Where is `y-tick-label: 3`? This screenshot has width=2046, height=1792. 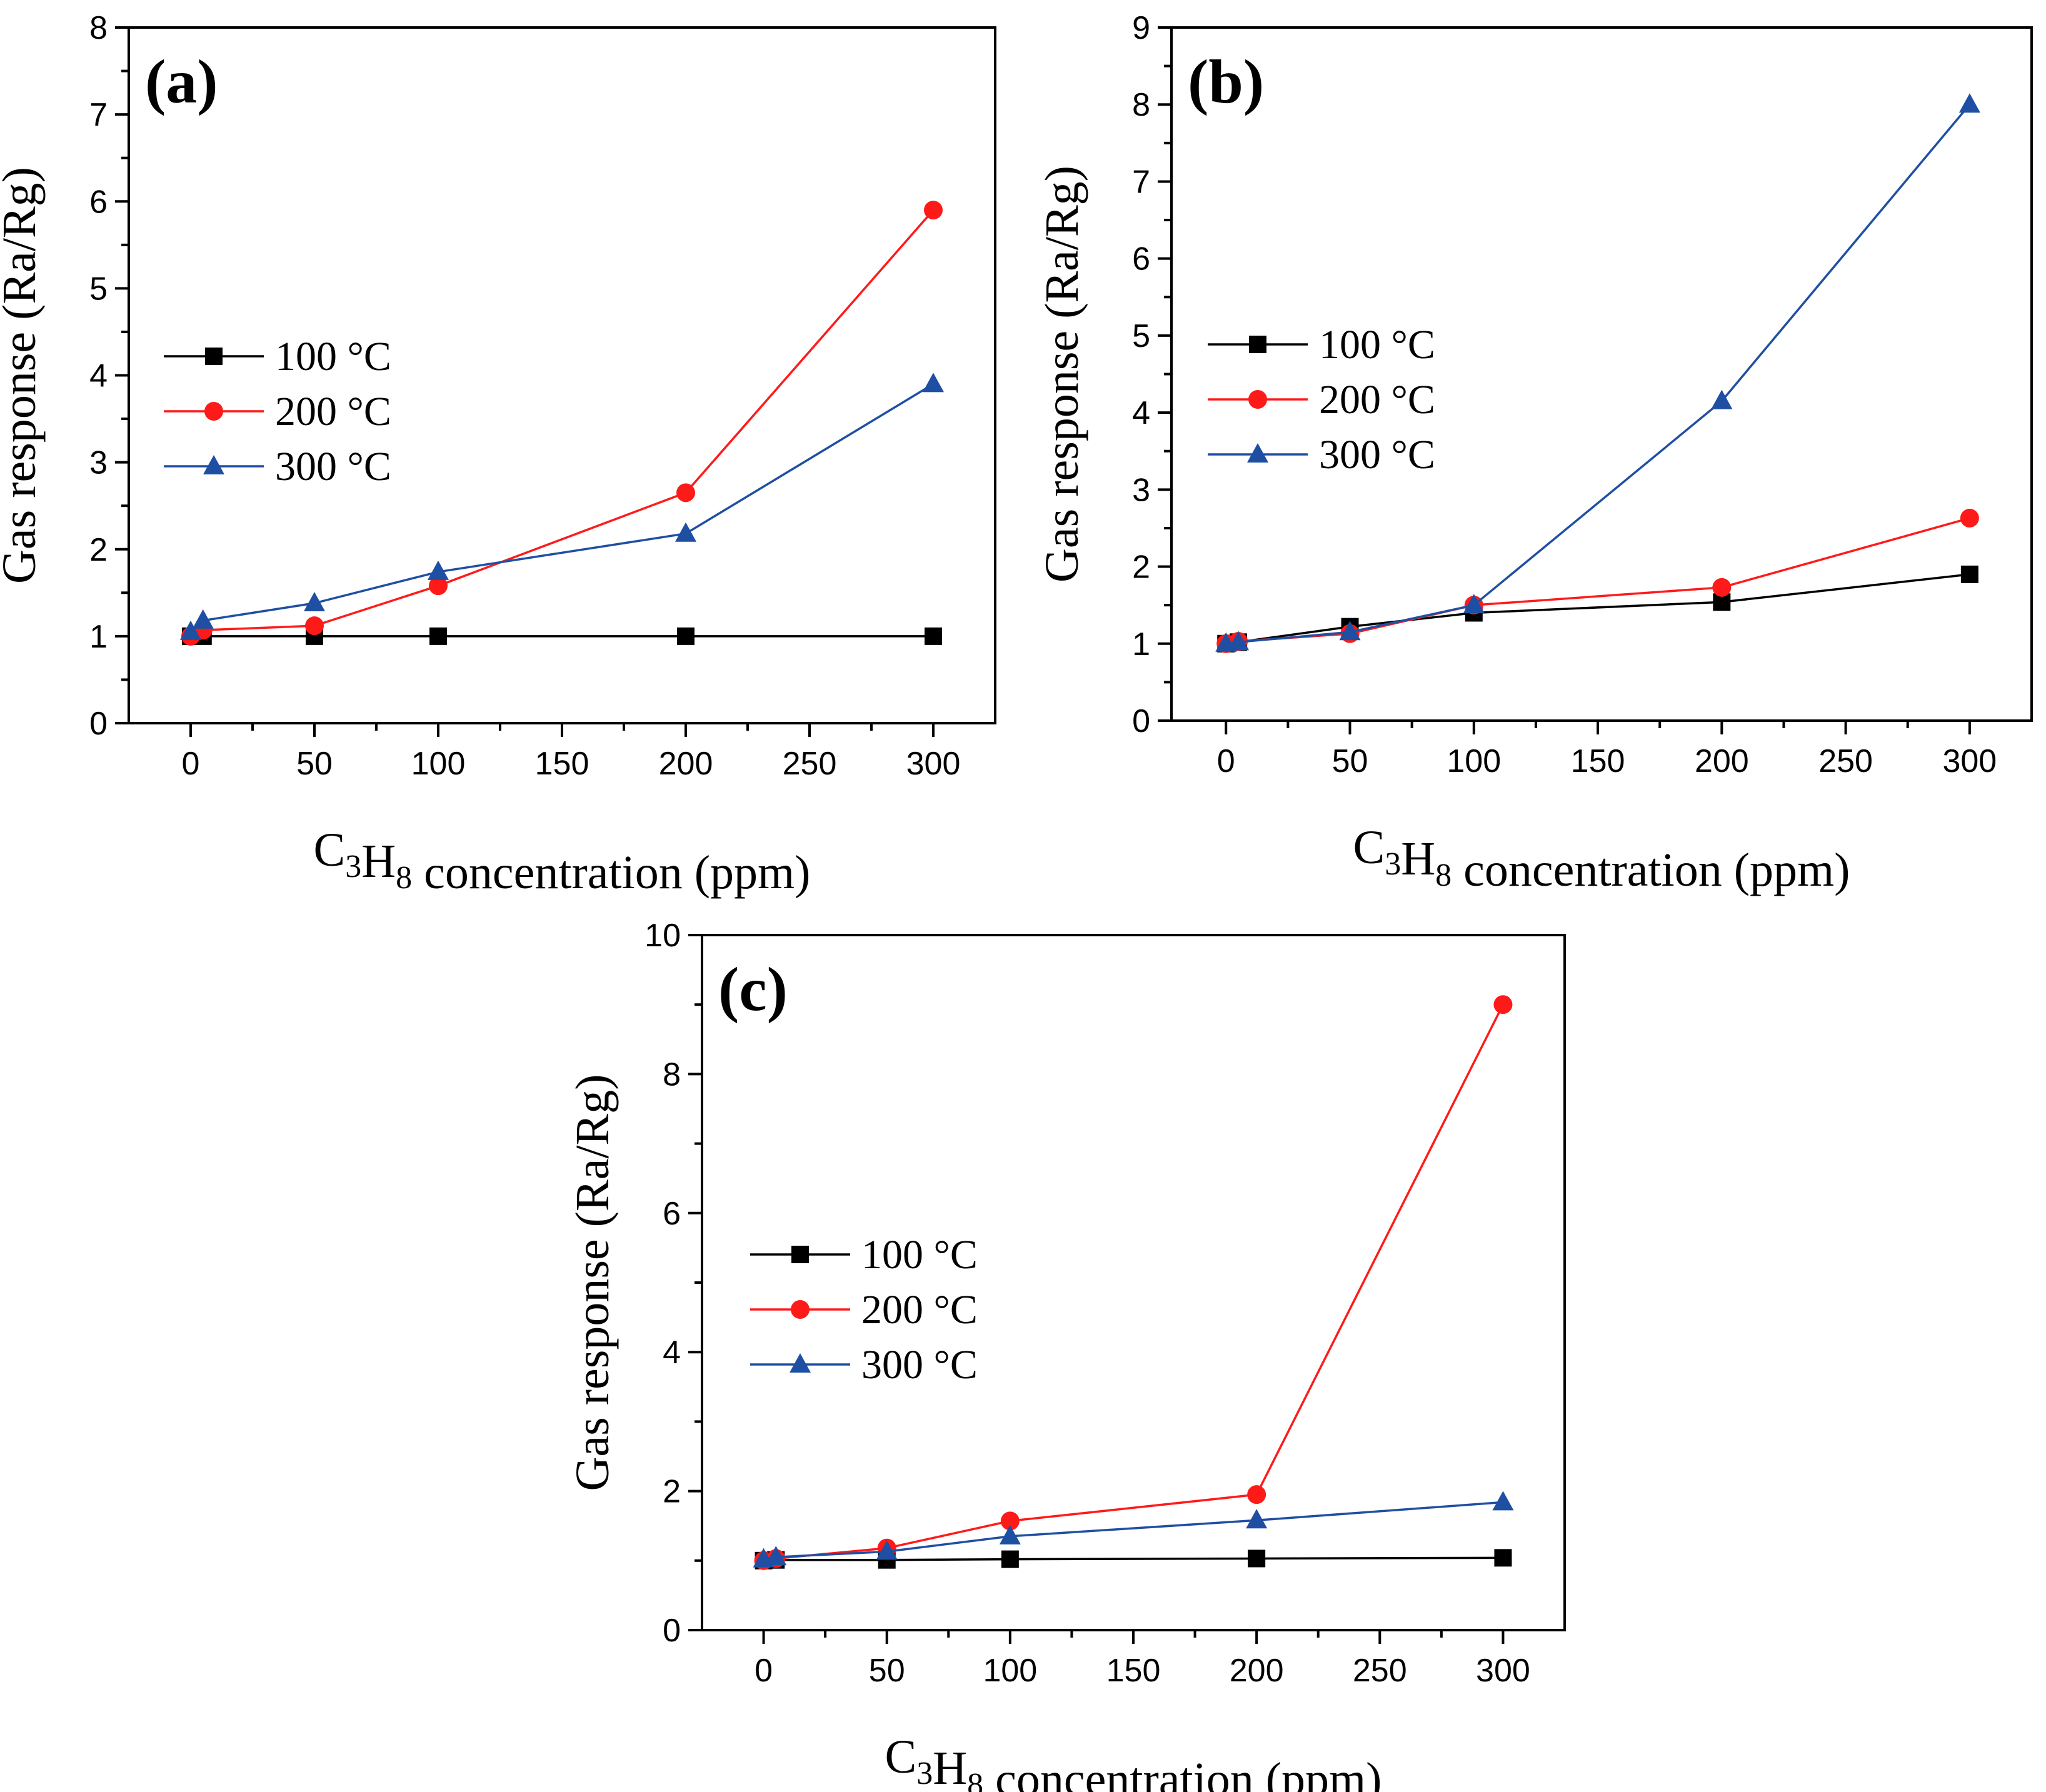
y-tick-label: 3 is located at coordinates (98, 463).